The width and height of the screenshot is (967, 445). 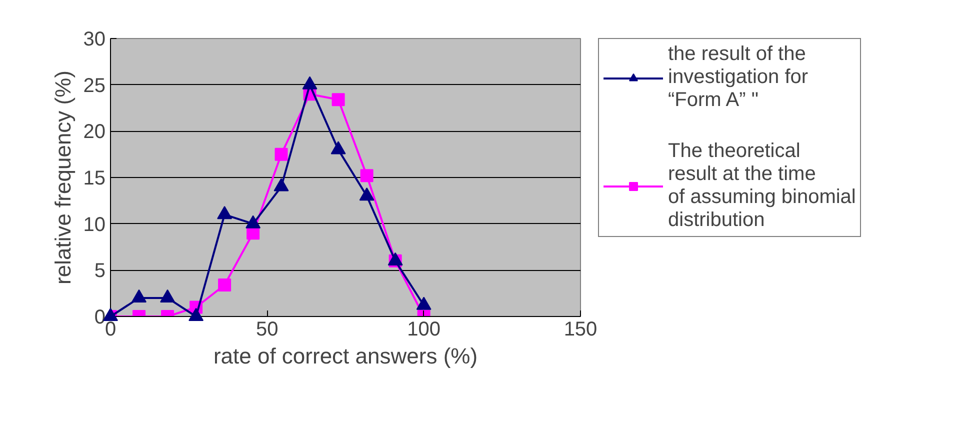 What do you see at coordinates (738, 77) in the screenshot?
I see `legend-label: the result of the investigation for “Form A” "` at bounding box center [738, 77].